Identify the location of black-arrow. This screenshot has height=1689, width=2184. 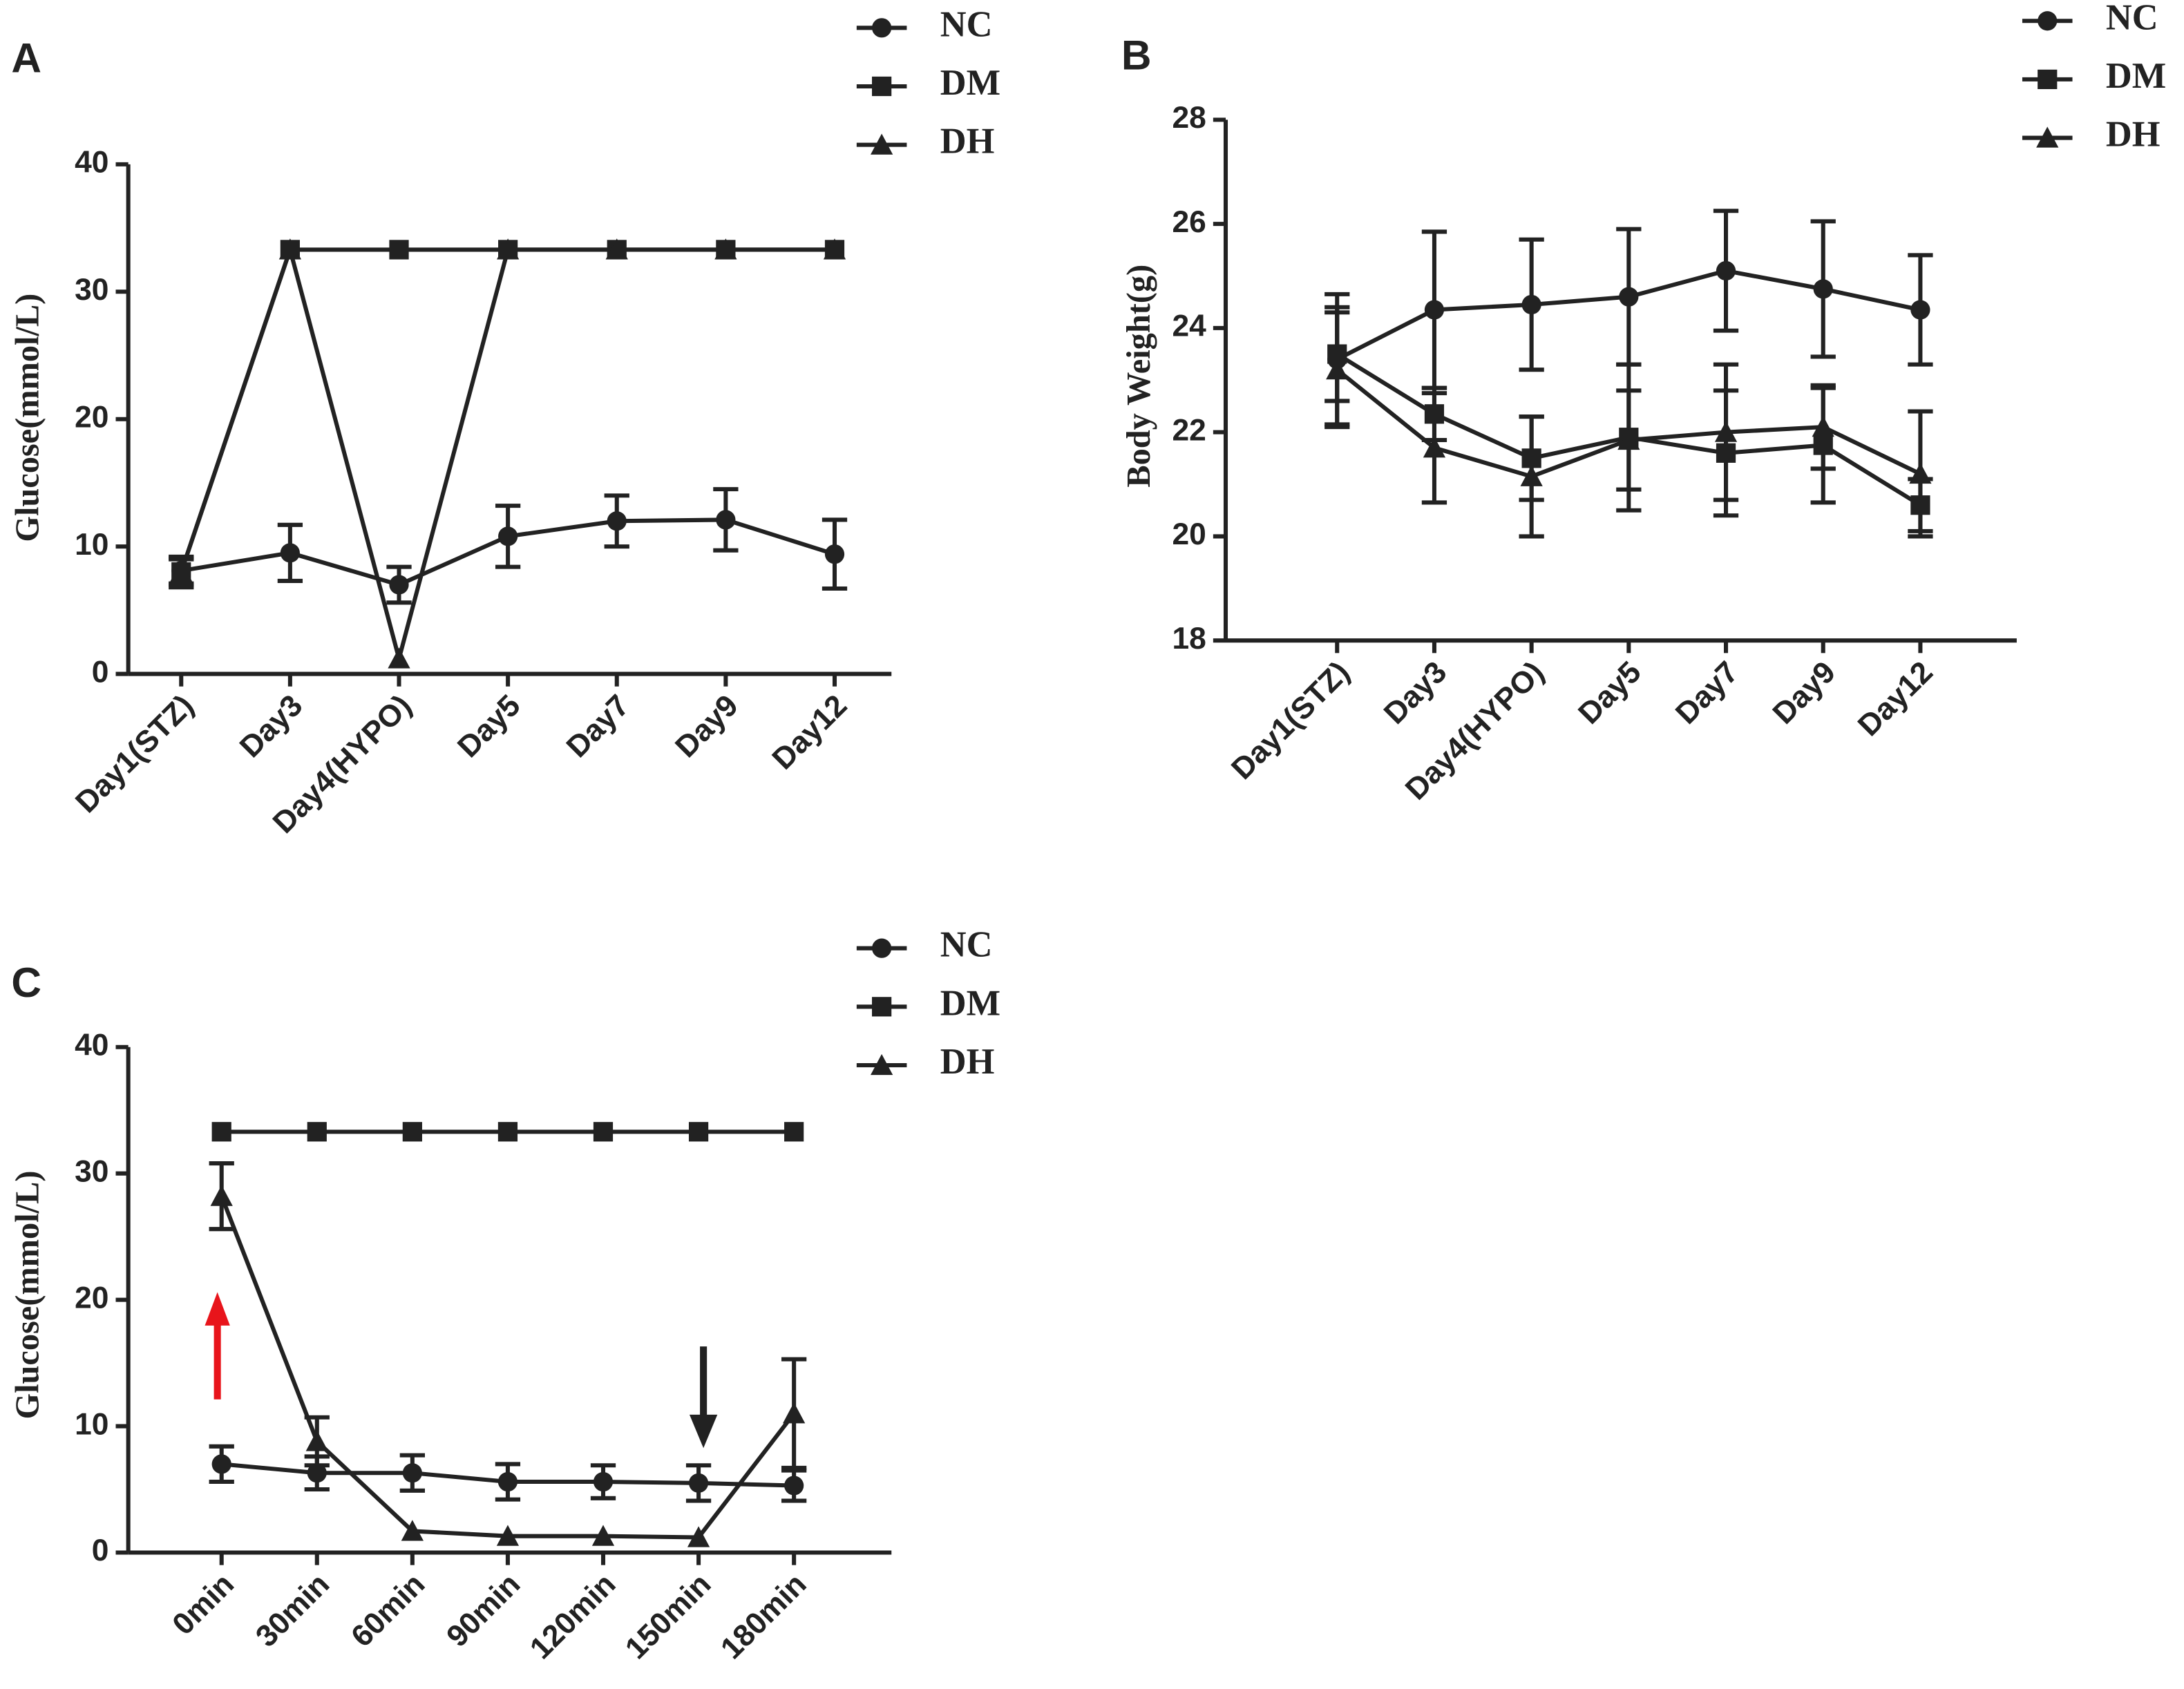
(703, 1397).